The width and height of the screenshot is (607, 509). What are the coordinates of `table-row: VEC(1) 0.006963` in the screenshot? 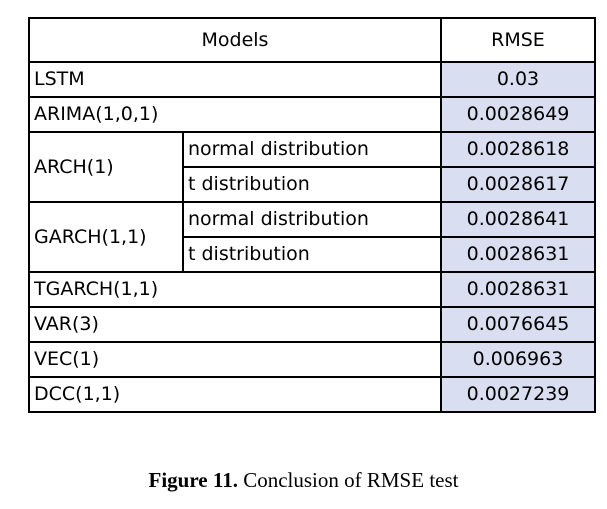 It's located at (312, 359).